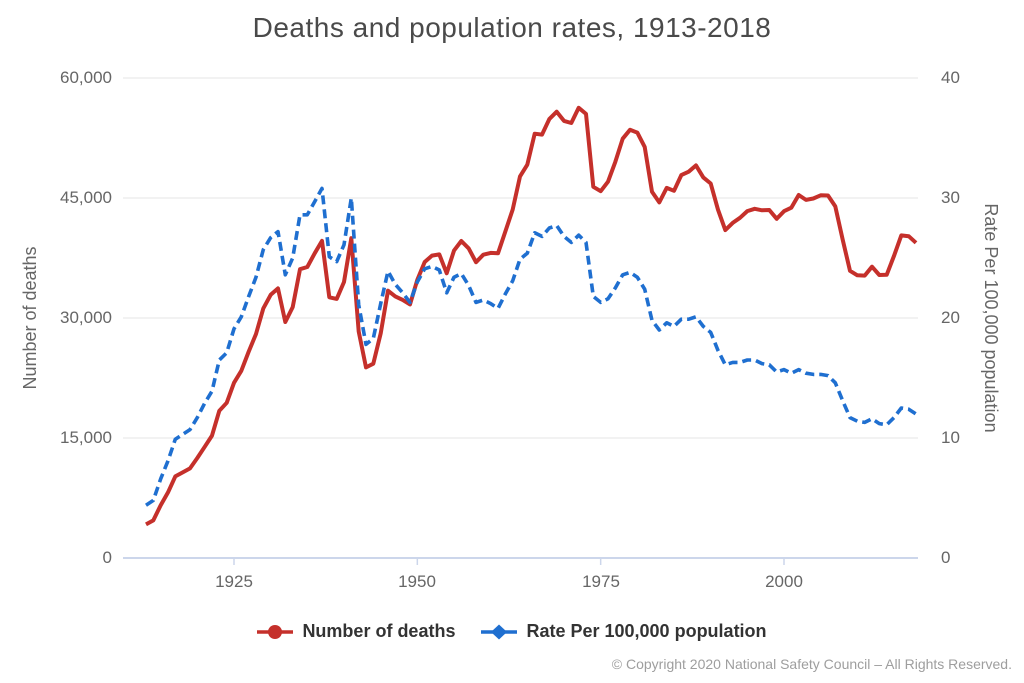 This screenshot has height=683, width=1024. Describe the element at coordinates (234, 581) in the screenshot. I see `x-tick-label: 1925` at that location.